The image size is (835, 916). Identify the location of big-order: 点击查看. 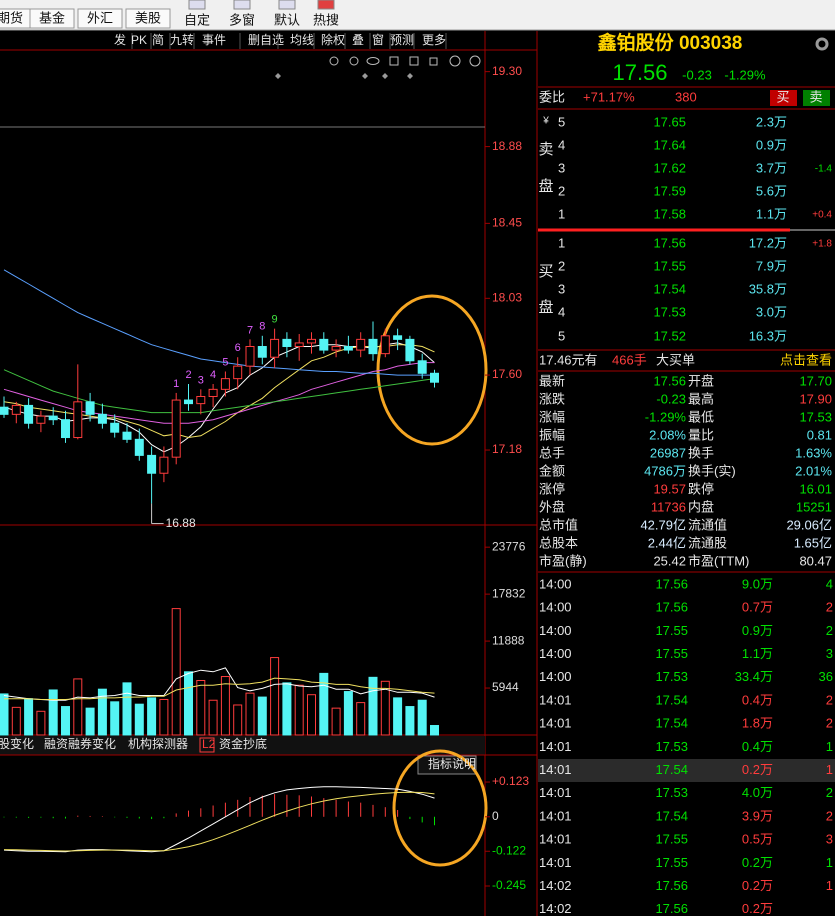
(806, 359).